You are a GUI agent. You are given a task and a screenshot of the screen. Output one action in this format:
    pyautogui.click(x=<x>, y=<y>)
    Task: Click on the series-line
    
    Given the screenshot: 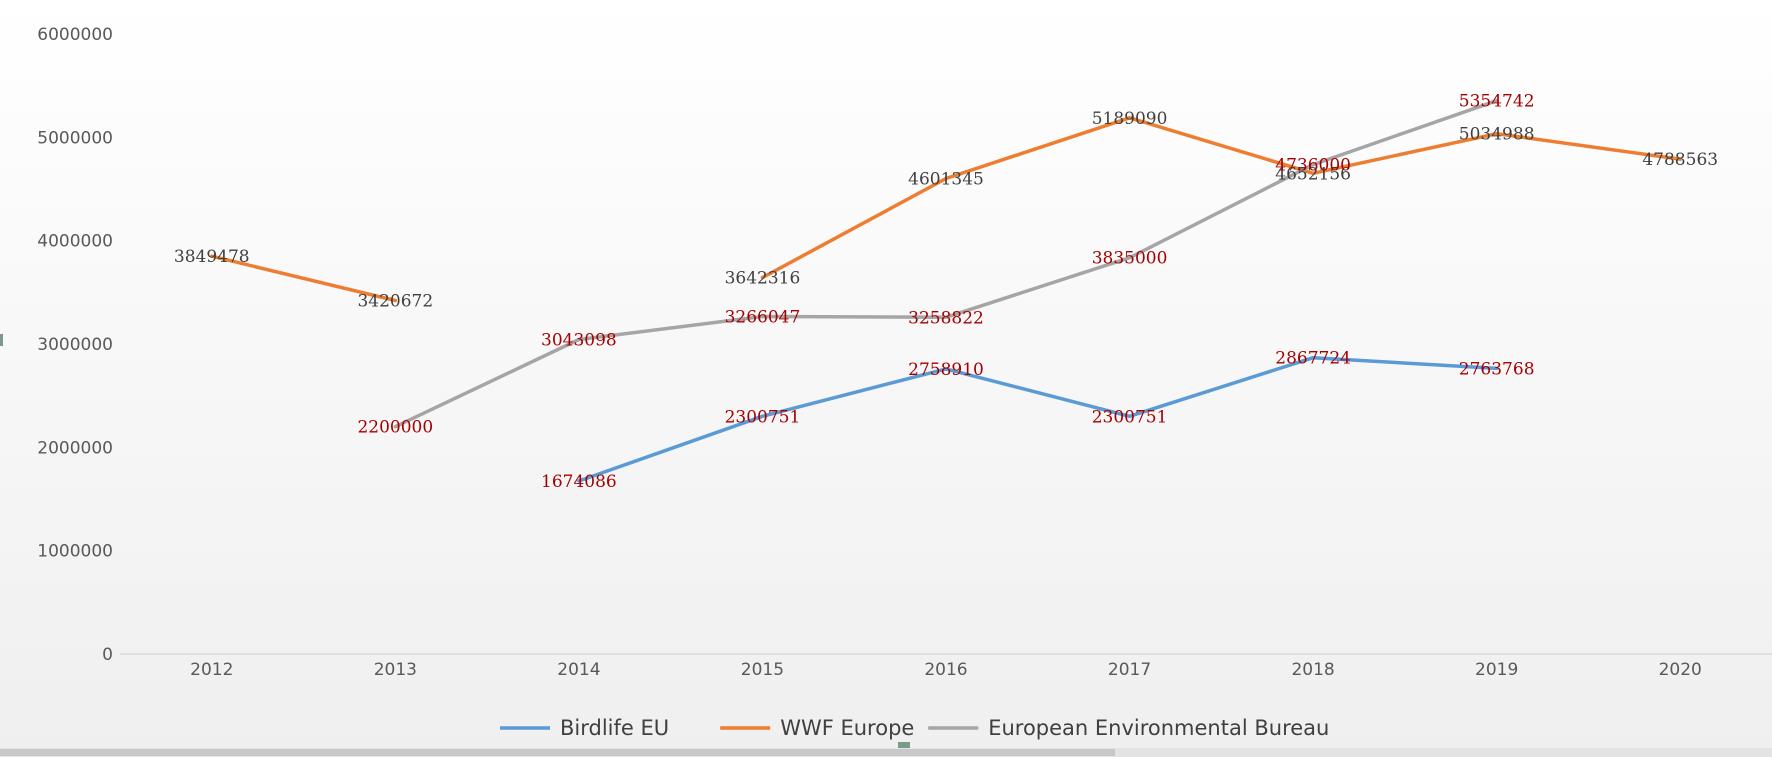 What is the action you would take?
    pyautogui.click(x=1038, y=419)
    